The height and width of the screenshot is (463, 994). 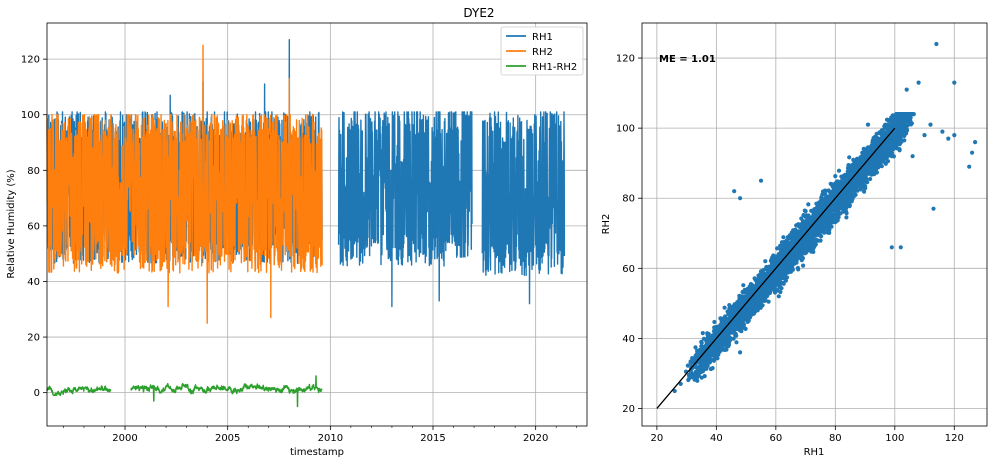 What do you see at coordinates (542, 51) in the screenshot?
I see `legend-box` at bounding box center [542, 51].